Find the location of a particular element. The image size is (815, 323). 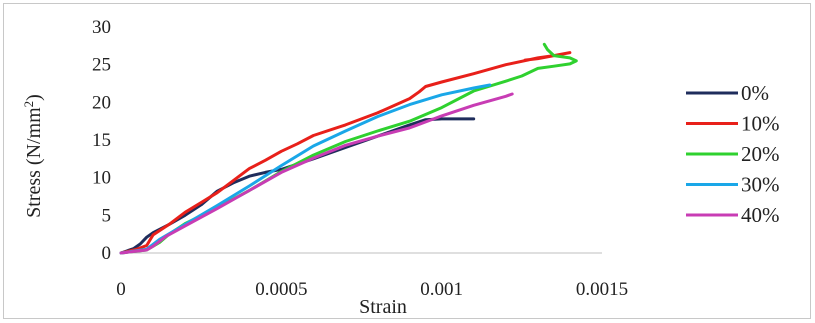

x-tick-label: 0.001 is located at coordinates (441, 289).